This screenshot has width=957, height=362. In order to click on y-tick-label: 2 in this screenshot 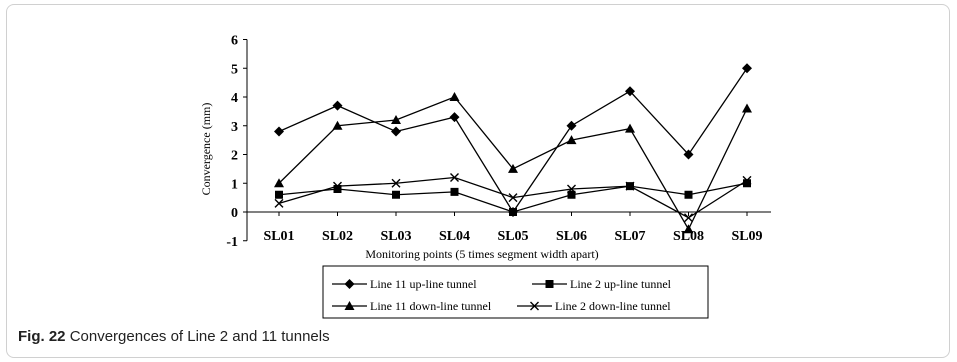, I will do `click(234, 156)`.